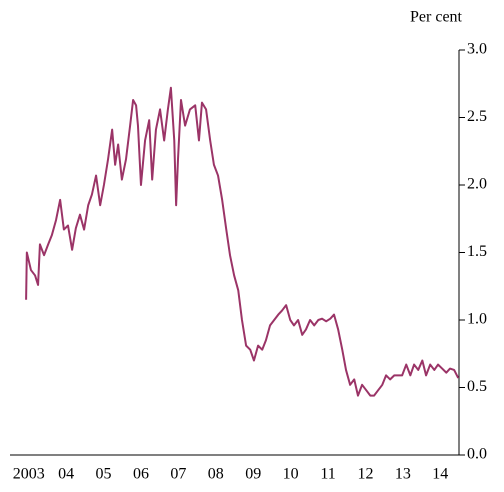 This screenshot has height=492, width=504. I want to click on x-tick-label: 14, so click(440, 474).